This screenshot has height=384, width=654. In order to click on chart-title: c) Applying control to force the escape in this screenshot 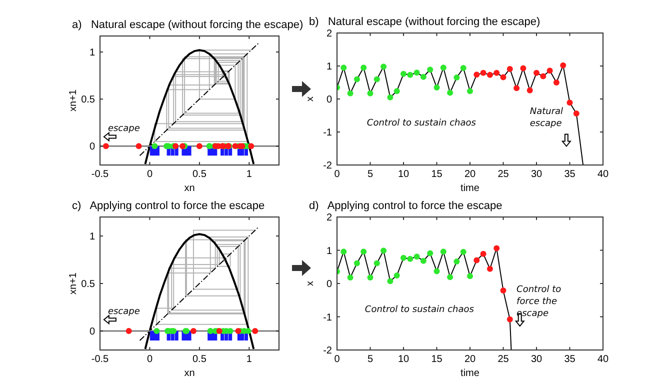, I will do `click(168, 206)`.